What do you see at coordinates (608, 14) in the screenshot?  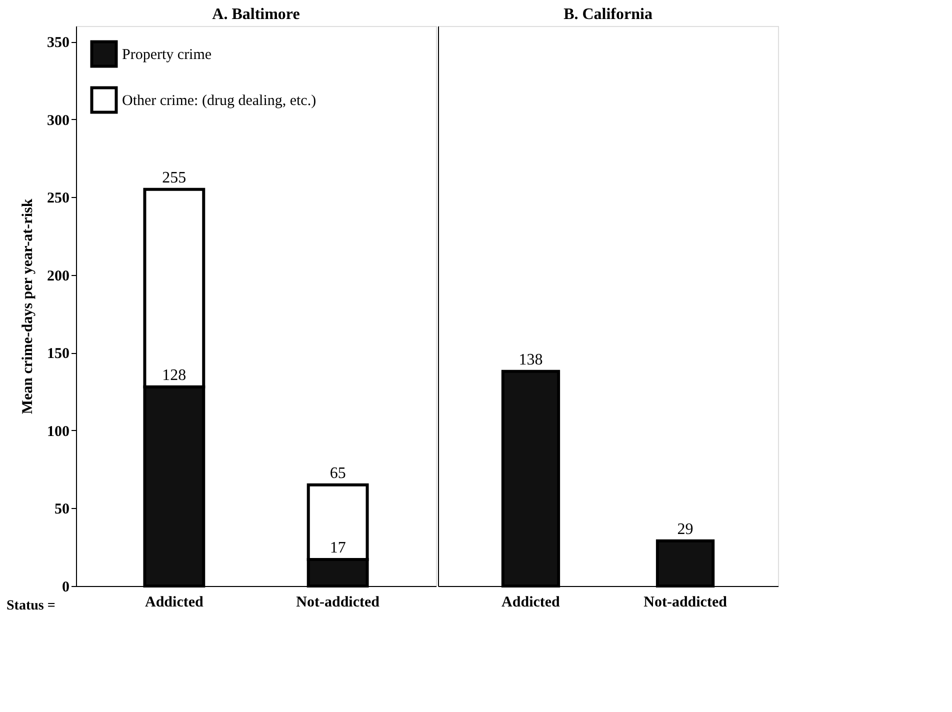 I see `chart-title: B. California` at bounding box center [608, 14].